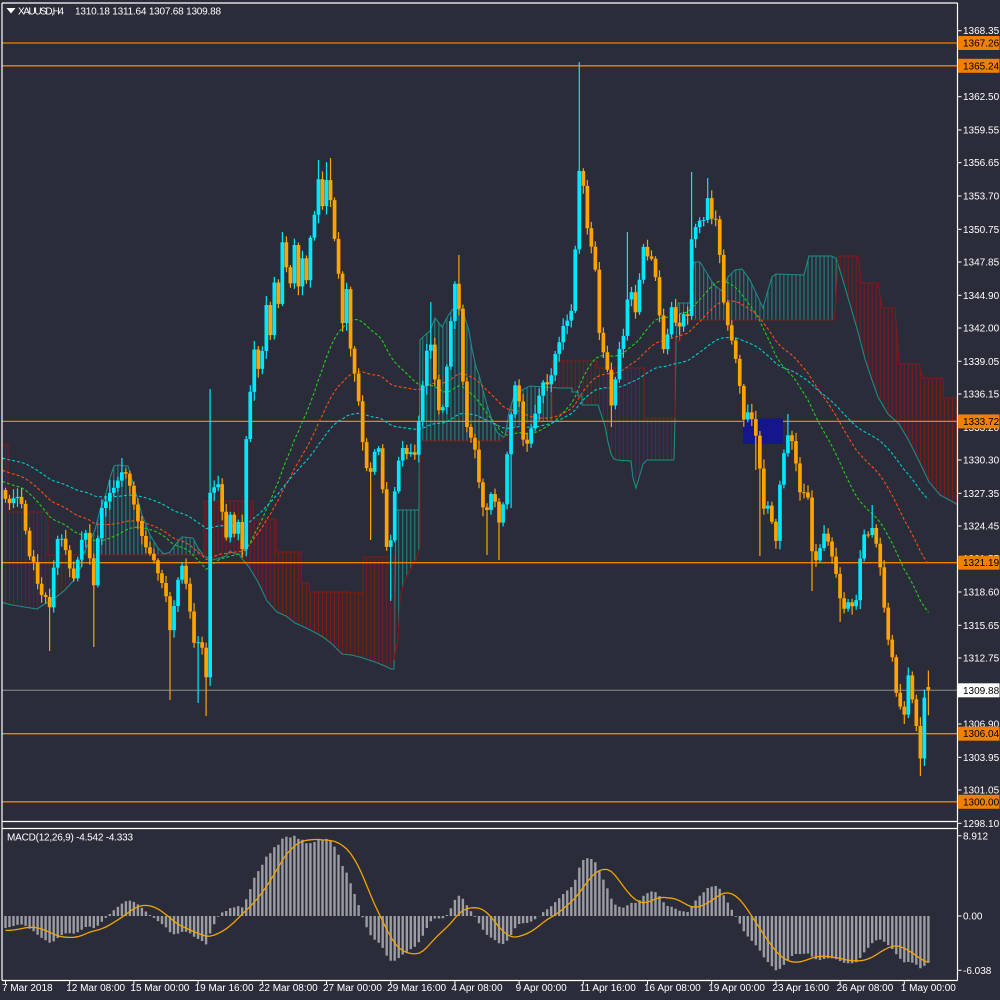 This screenshot has height=1000, width=1000. I want to click on svg-text: 1315.65, so click(981, 626).